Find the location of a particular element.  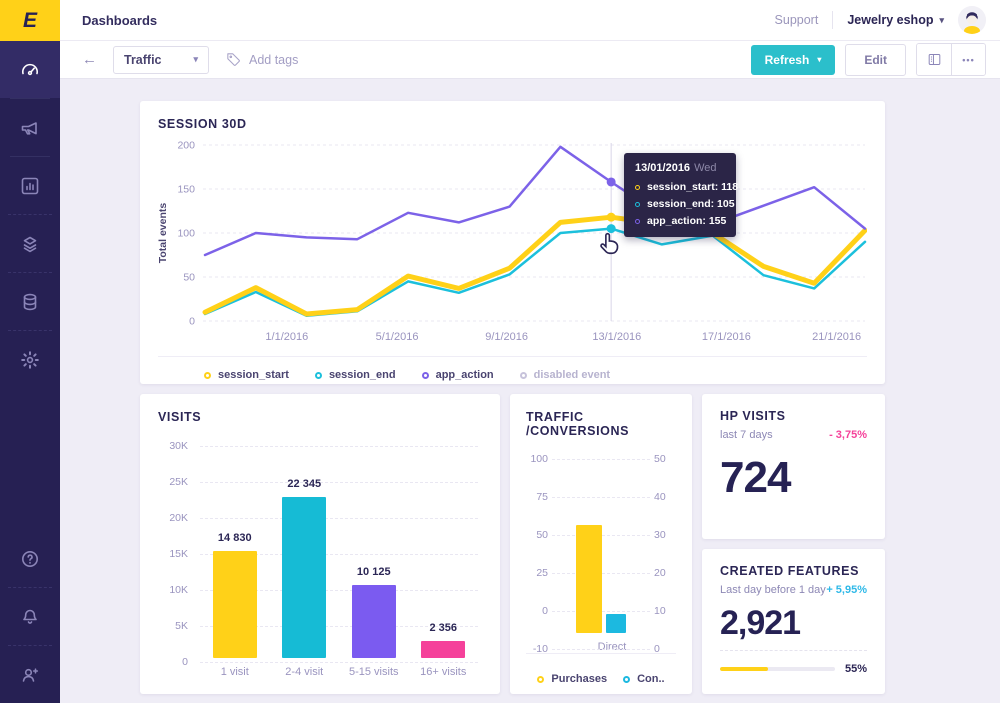

legend-item-session-end: session_end is located at coordinates (355, 375).